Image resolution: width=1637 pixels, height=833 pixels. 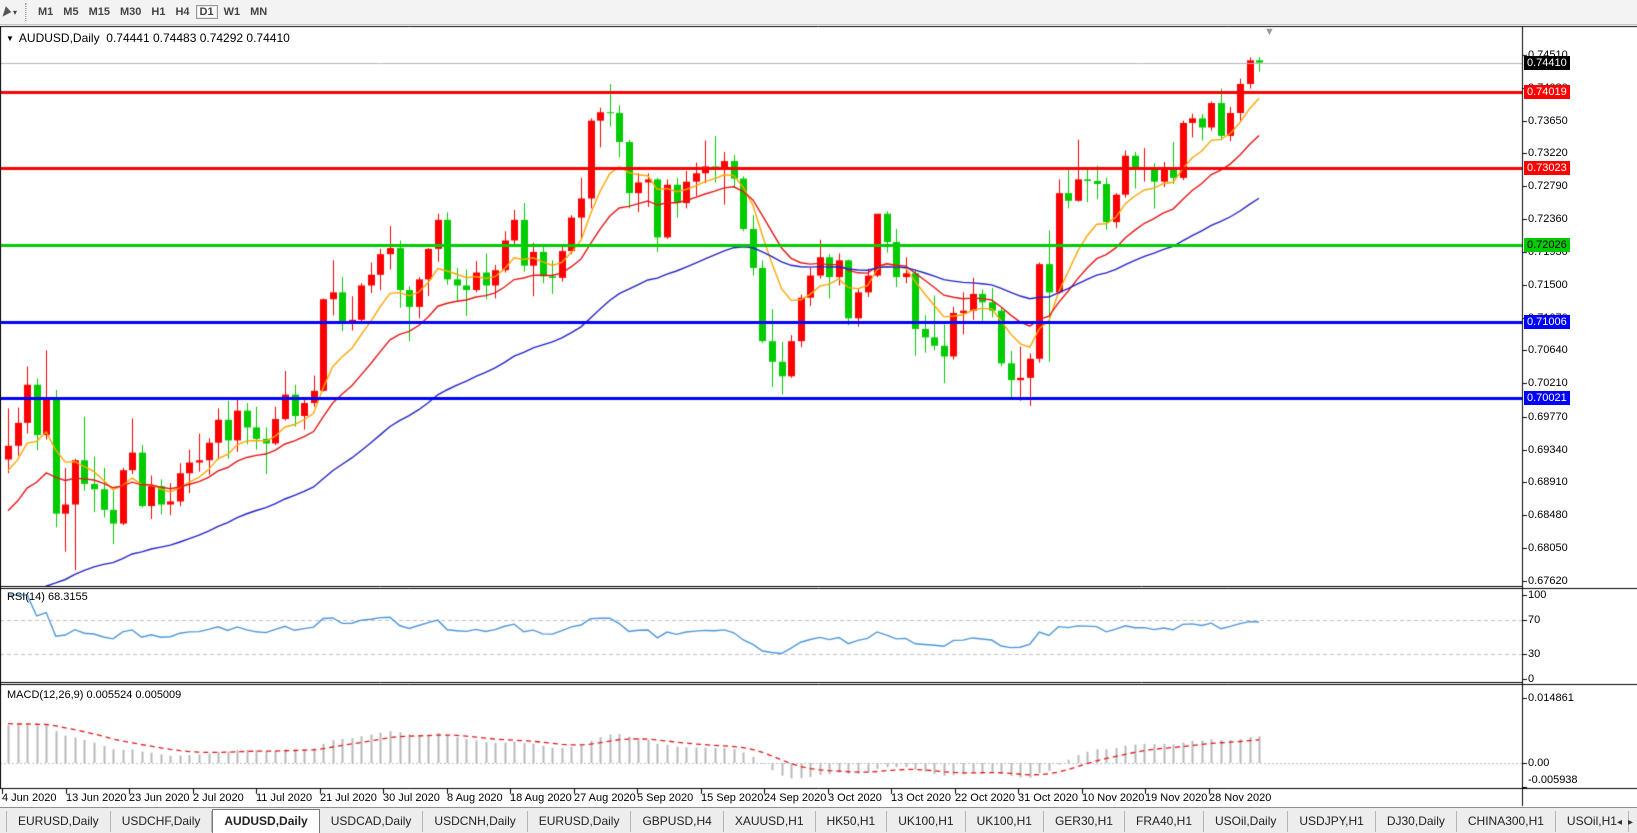 What do you see at coordinates (1548, 121) in the screenshot?
I see `price-axis-label: 0.73650` at bounding box center [1548, 121].